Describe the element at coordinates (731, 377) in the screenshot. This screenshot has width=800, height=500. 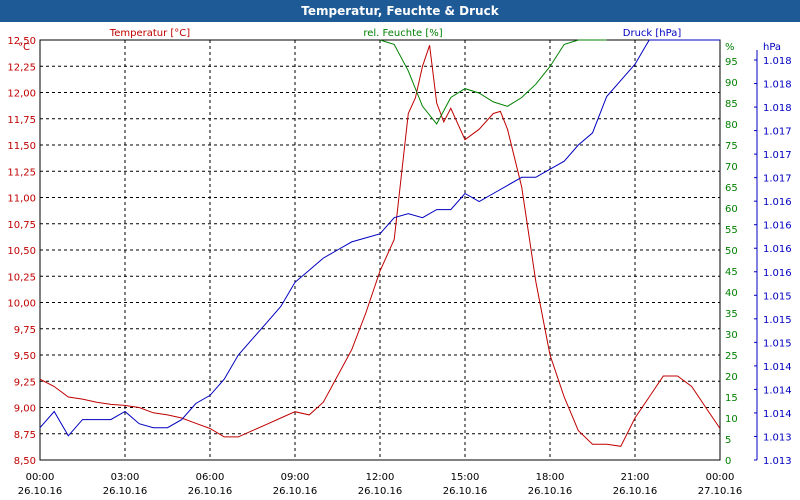
I see `humidity-tick-label: 20` at that location.